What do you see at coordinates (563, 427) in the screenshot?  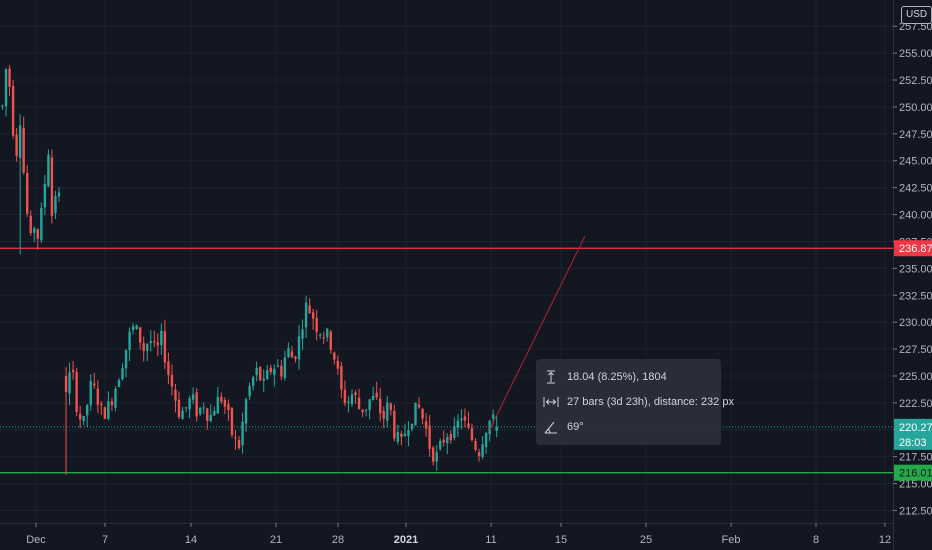 I see `angle-row: 69°` at bounding box center [563, 427].